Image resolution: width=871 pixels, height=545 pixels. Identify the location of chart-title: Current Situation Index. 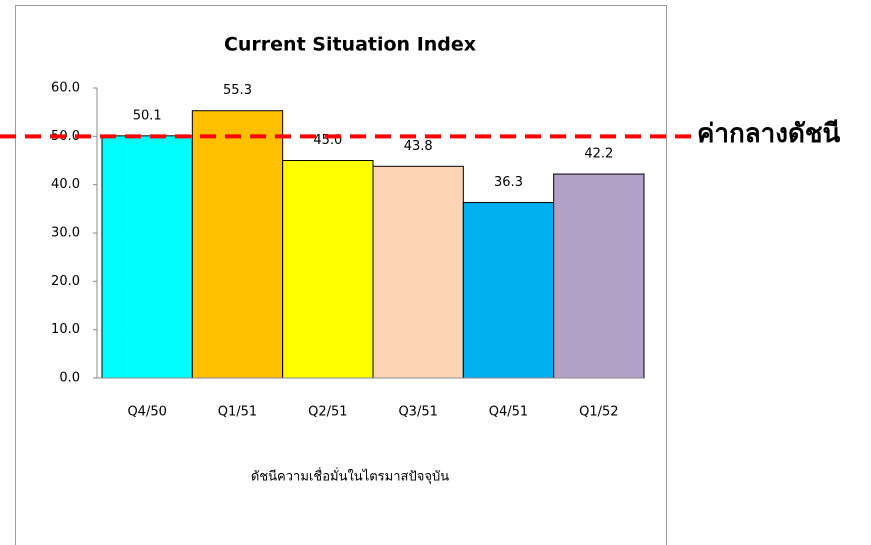
(350, 45).